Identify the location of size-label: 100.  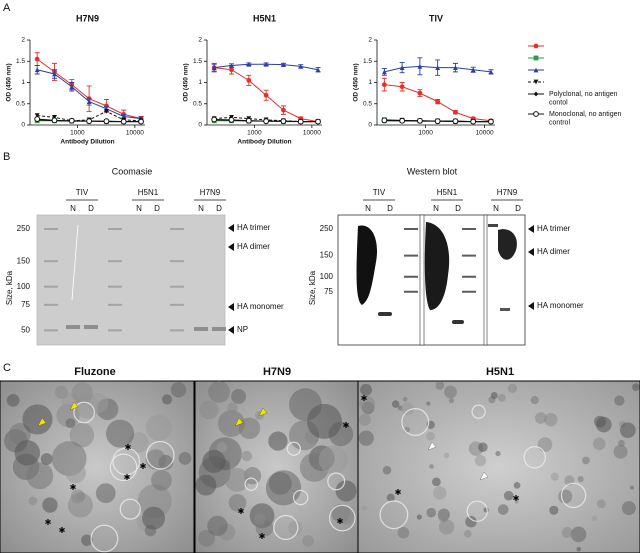
(327, 276).